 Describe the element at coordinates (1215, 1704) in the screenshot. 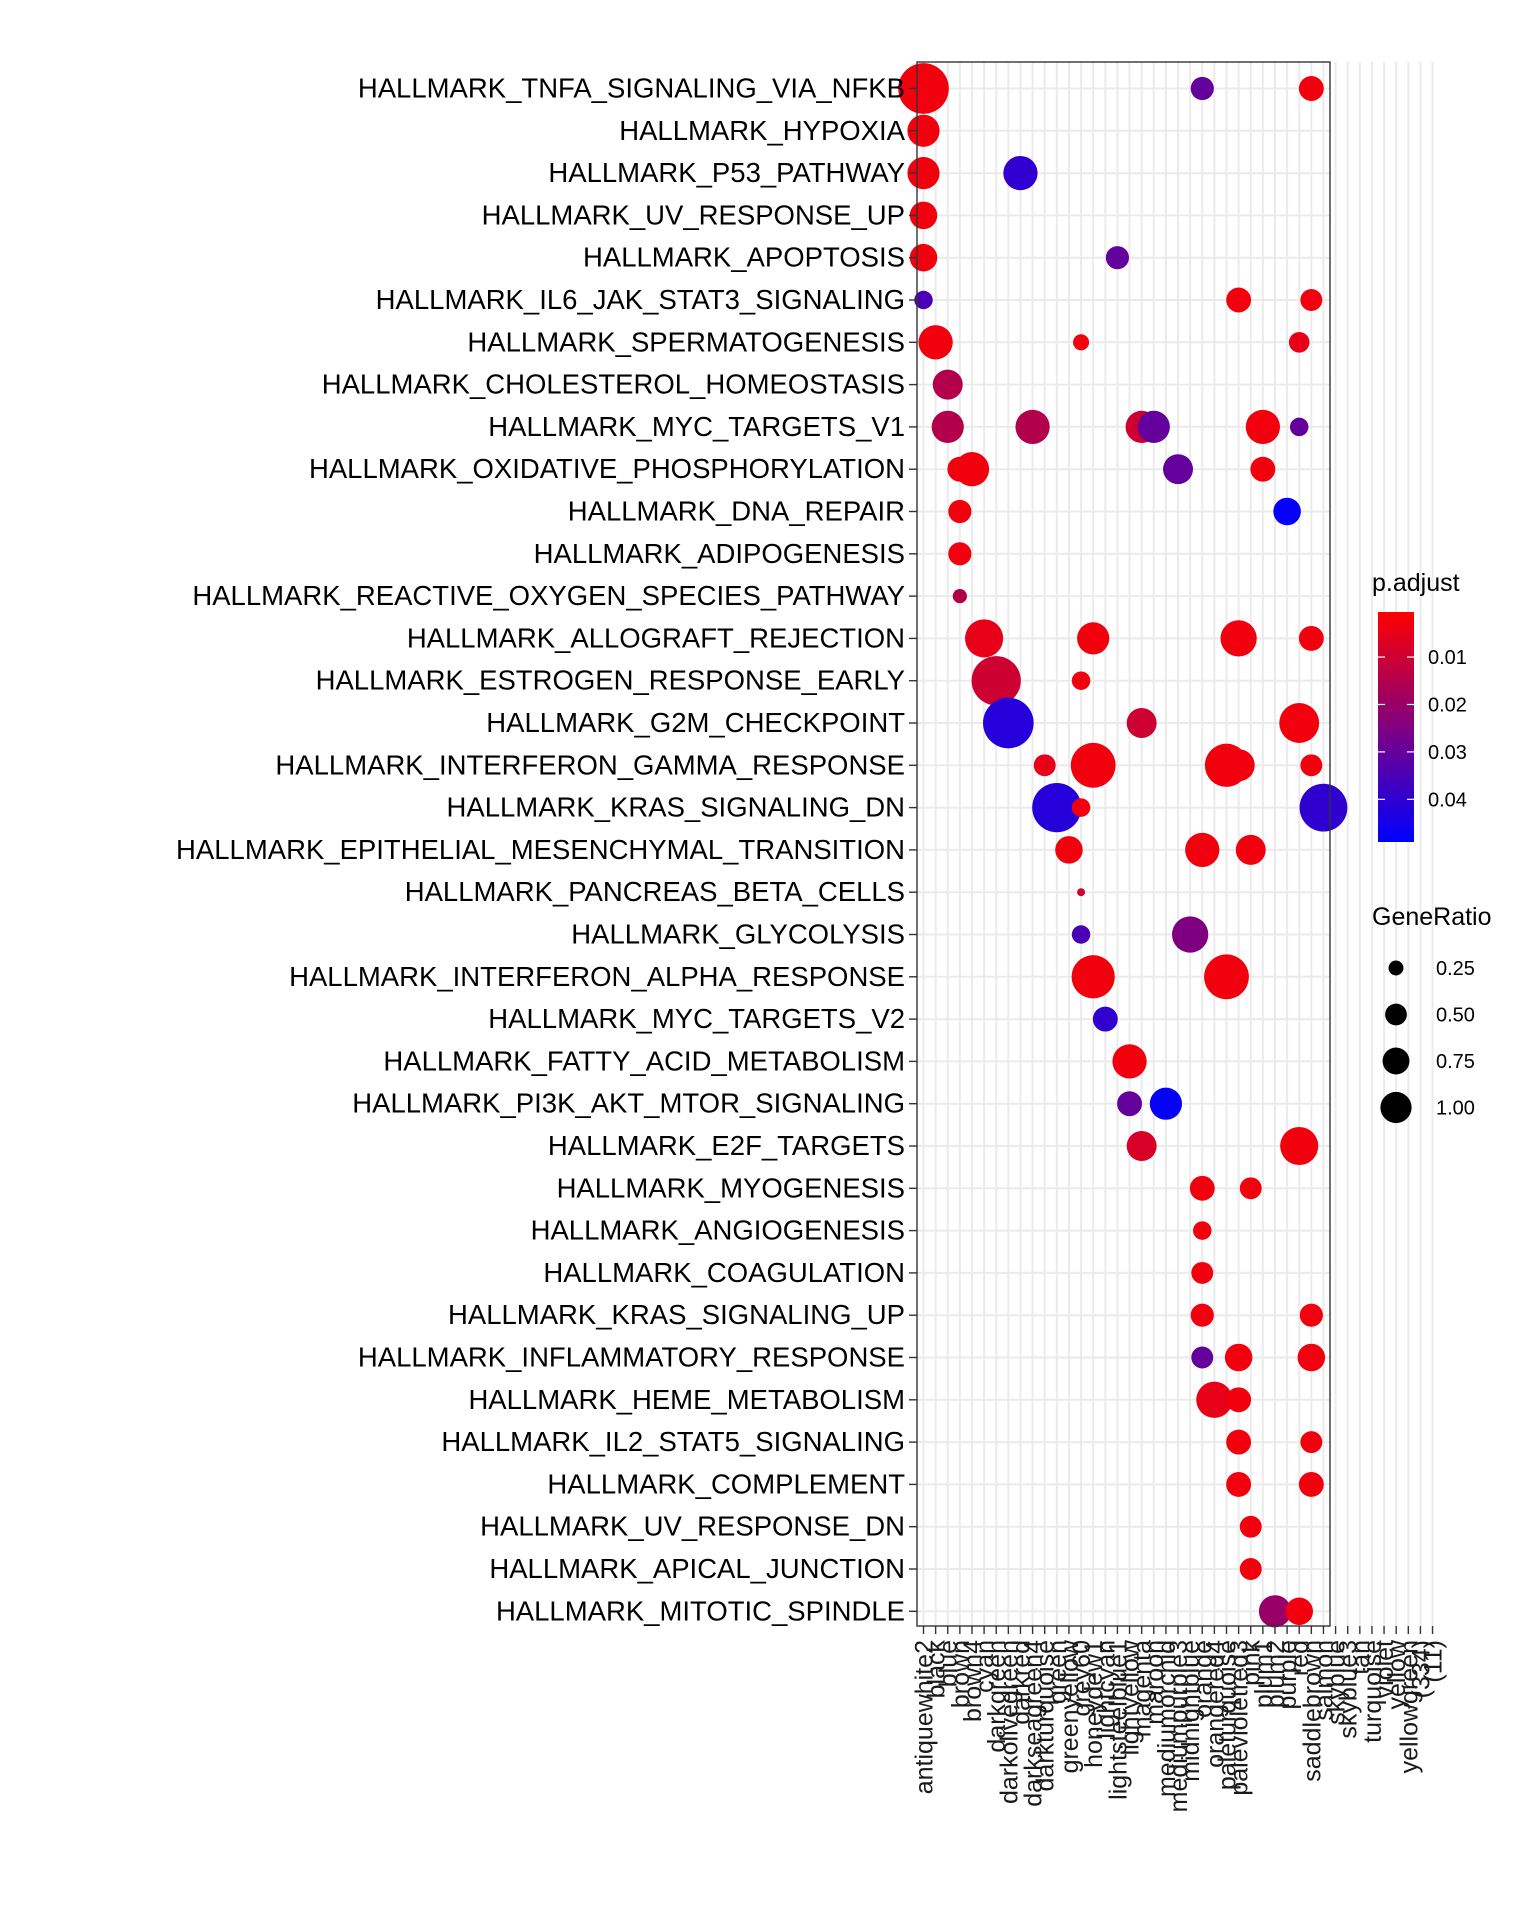

I see `x-tick-label: orangered4` at that location.